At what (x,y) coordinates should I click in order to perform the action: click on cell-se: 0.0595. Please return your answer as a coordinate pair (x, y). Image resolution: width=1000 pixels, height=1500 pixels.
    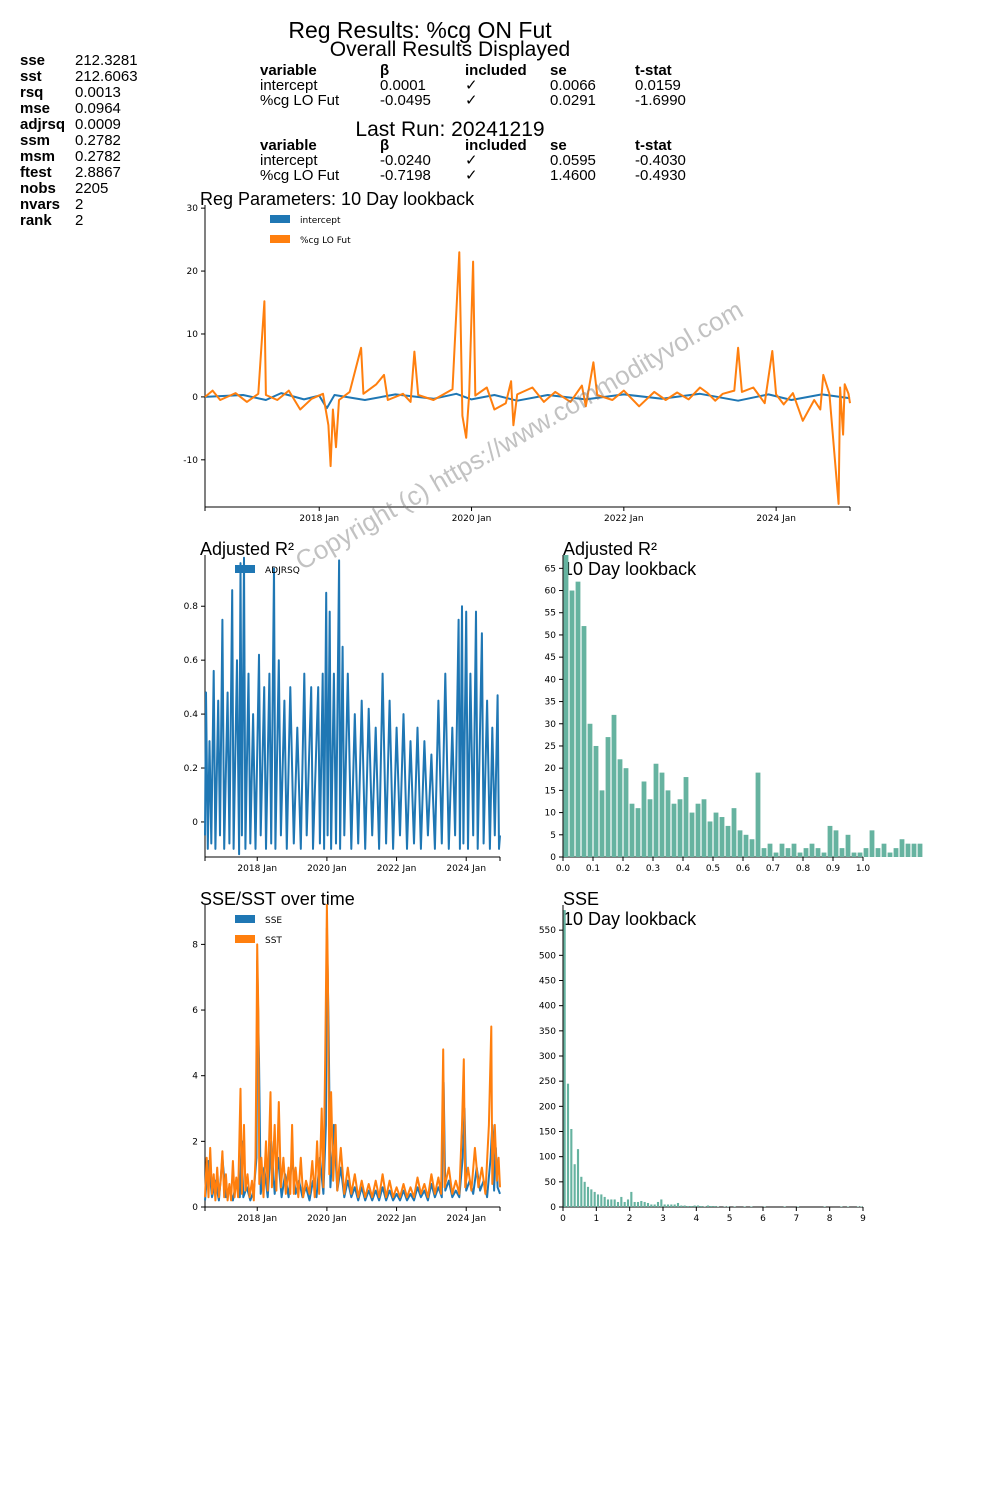
    Looking at the image, I should click on (573, 160).